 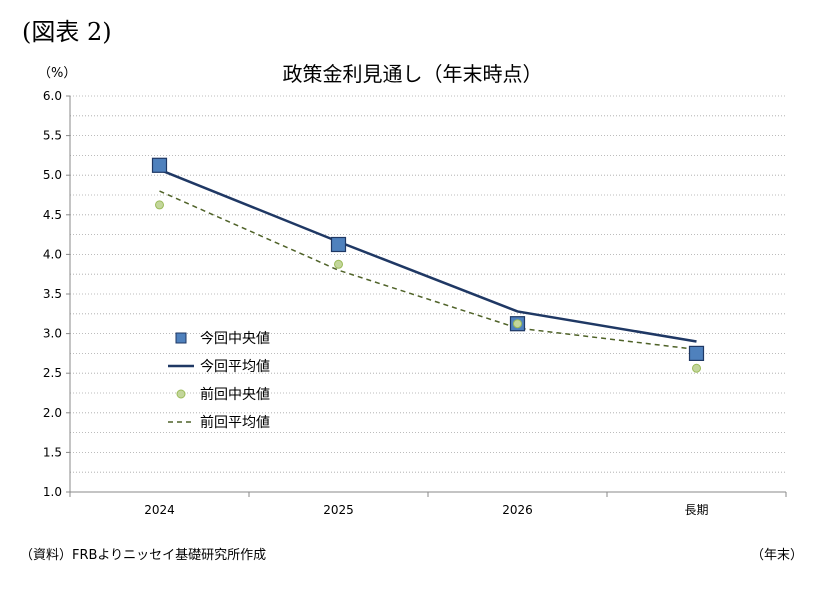 I want to click on chart-title: 政策金利見通し（年末時点）, so click(x=412, y=74).